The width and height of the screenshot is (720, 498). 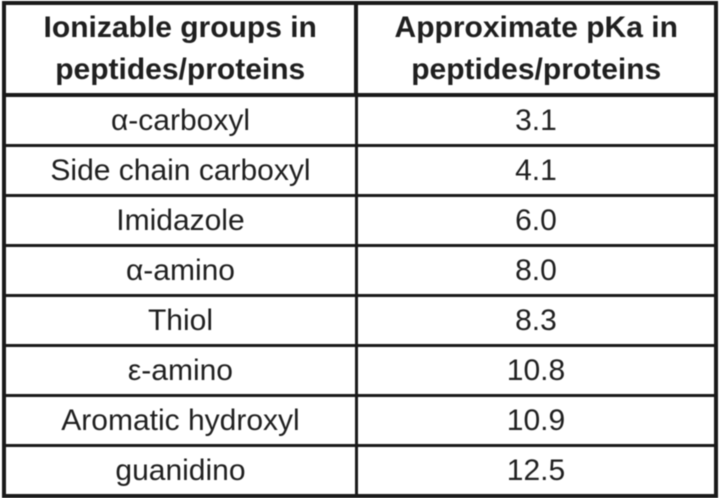 What do you see at coordinates (179, 170) in the screenshot?
I see `group-cell: Side chain carboxyl` at bounding box center [179, 170].